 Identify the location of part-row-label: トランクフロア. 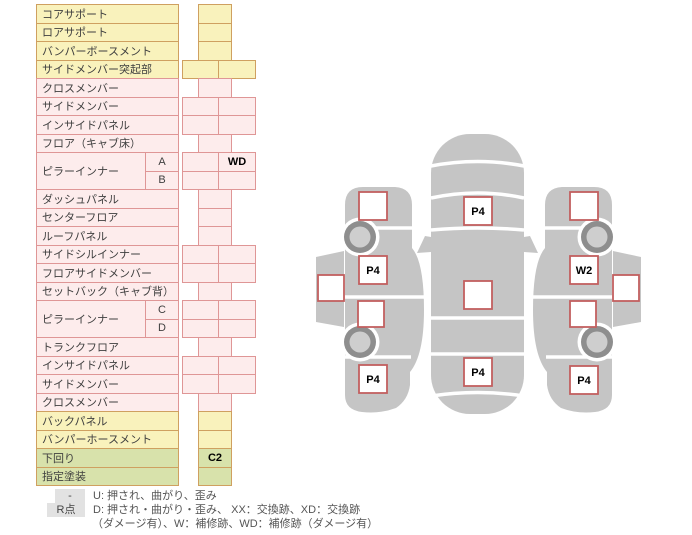
(107, 347).